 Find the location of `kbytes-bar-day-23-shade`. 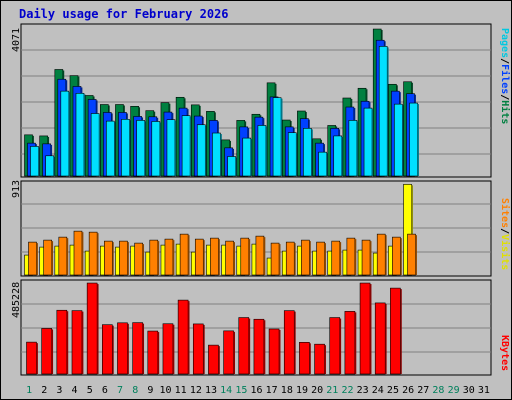

kbytes-bar-day-23-shade is located at coordinates (371, 329).